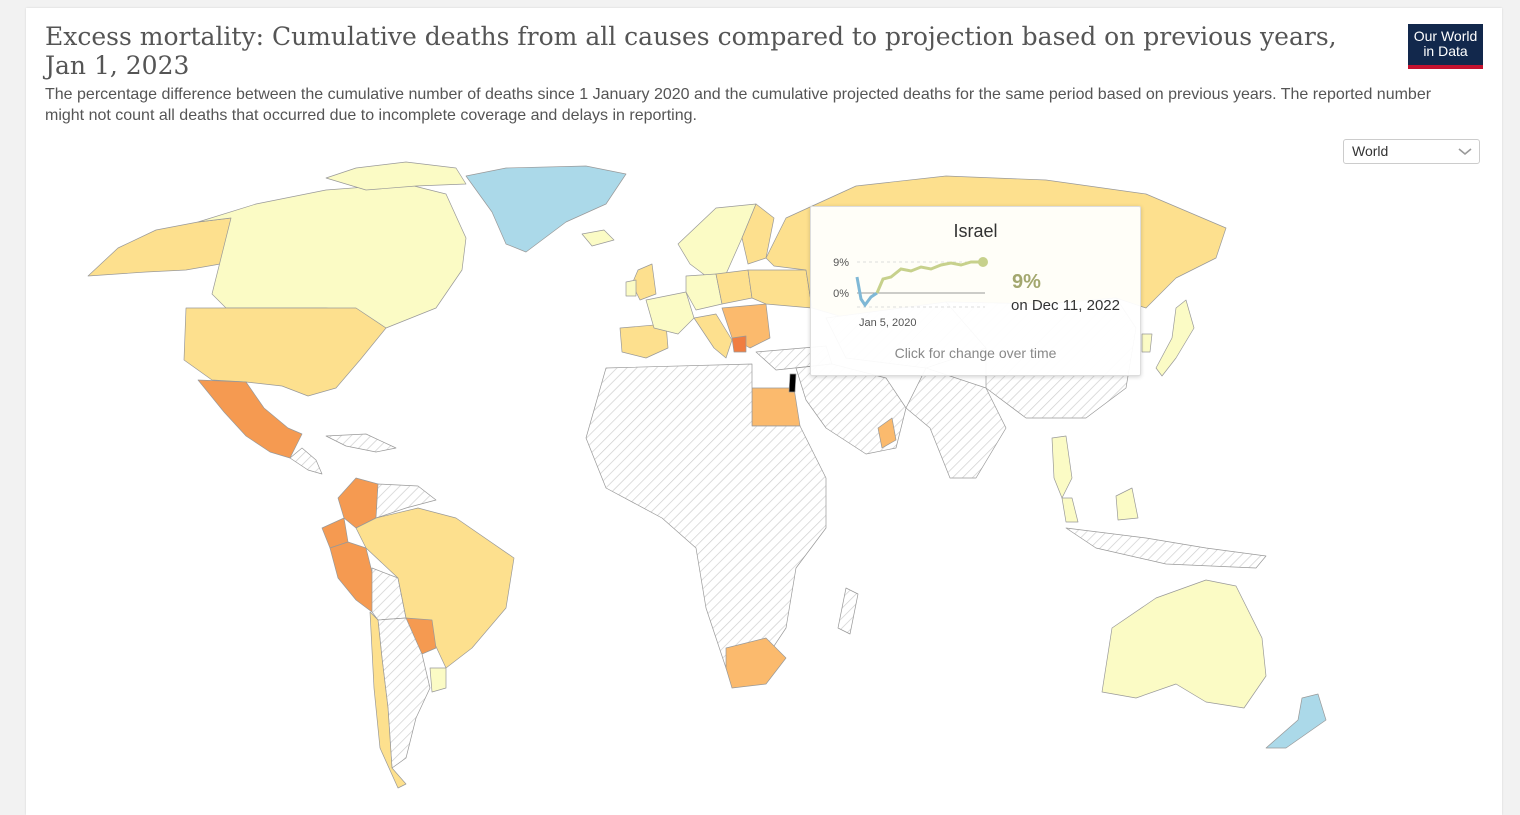 The height and width of the screenshot is (815, 1520). I want to click on tooltip-hint: Click for change over time, so click(975, 353).